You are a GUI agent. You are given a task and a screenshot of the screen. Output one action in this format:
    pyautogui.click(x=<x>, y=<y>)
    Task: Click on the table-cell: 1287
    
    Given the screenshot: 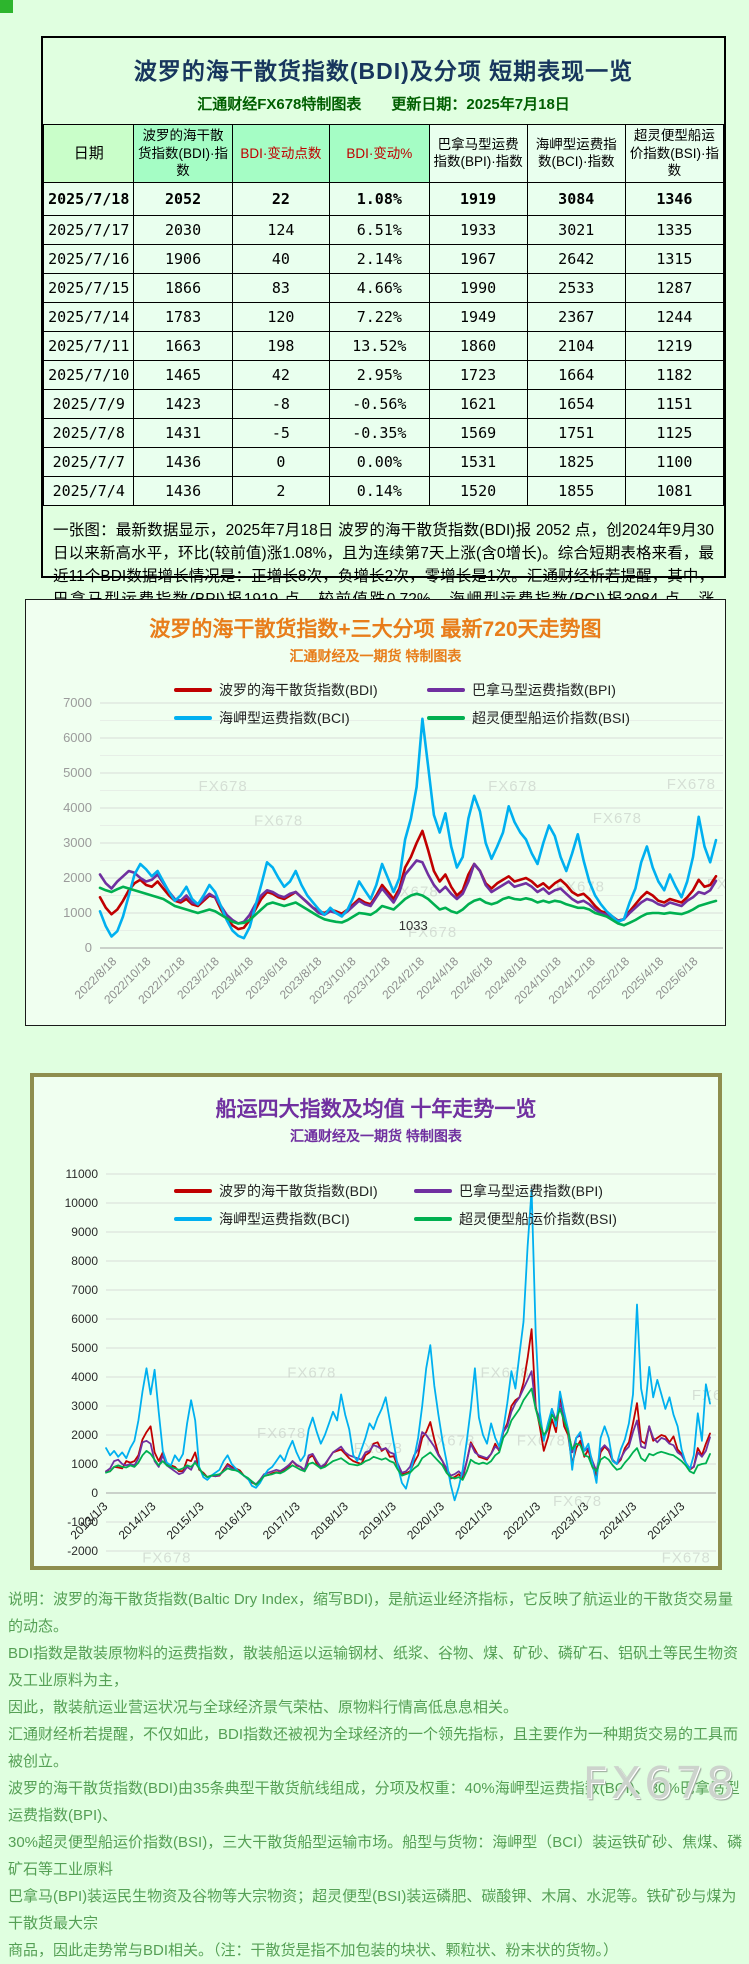 What is the action you would take?
    pyautogui.click(x=674, y=287)
    